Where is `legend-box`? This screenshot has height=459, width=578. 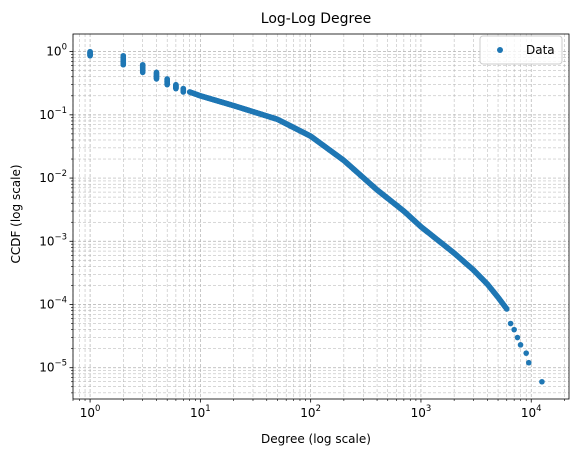
legend-box is located at coordinates (521, 50).